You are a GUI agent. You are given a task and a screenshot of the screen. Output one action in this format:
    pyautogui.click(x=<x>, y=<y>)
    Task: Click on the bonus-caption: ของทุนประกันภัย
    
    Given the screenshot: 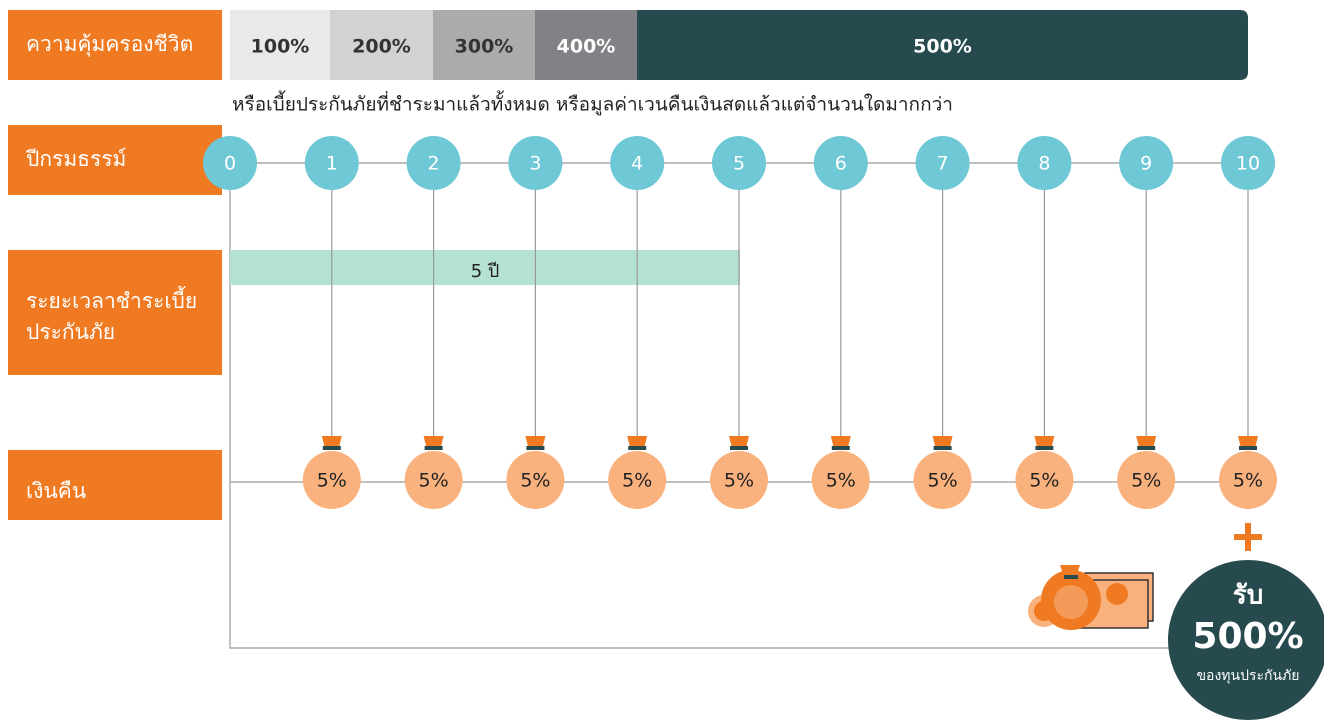 What is the action you would take?
    pyautogui.click(x=1247, y=676)
    